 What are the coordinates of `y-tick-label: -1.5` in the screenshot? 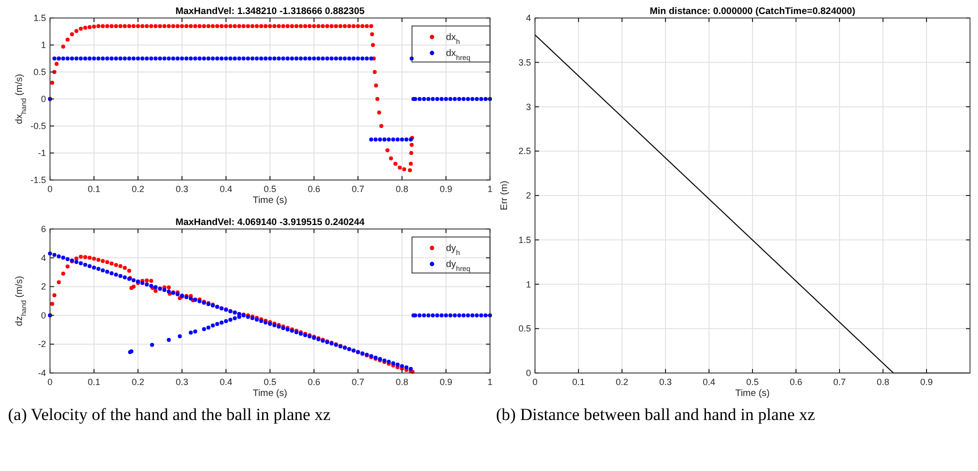 It's located at (38, 180).